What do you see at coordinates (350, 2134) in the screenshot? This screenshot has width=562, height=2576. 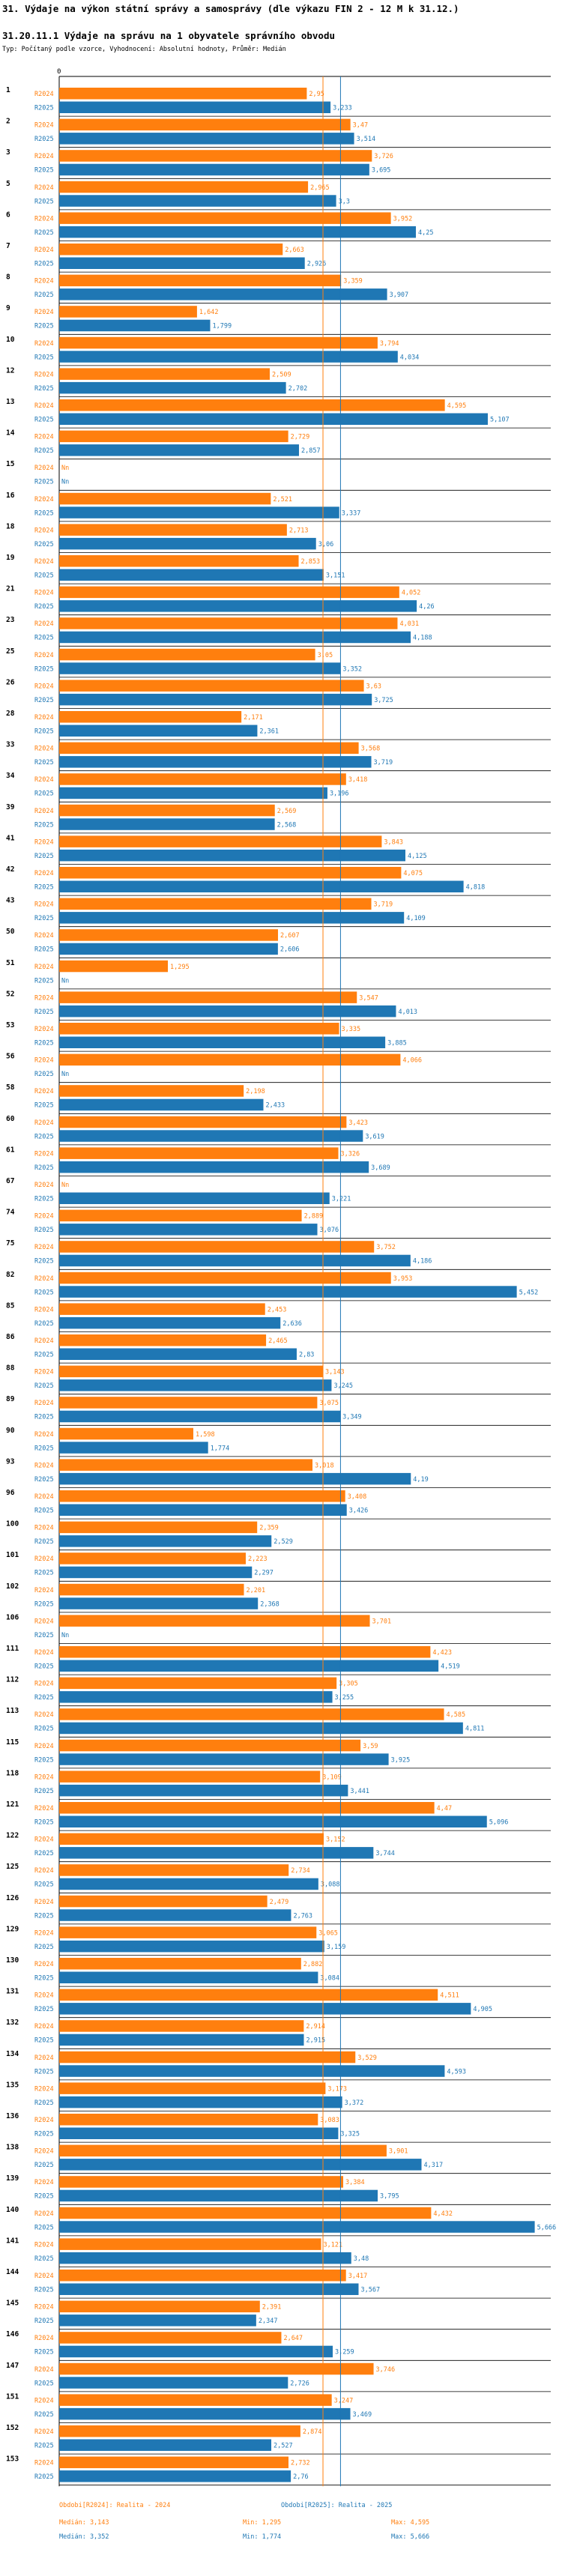 I see `value-label: 3,325` at bounding box center [350, 2134].